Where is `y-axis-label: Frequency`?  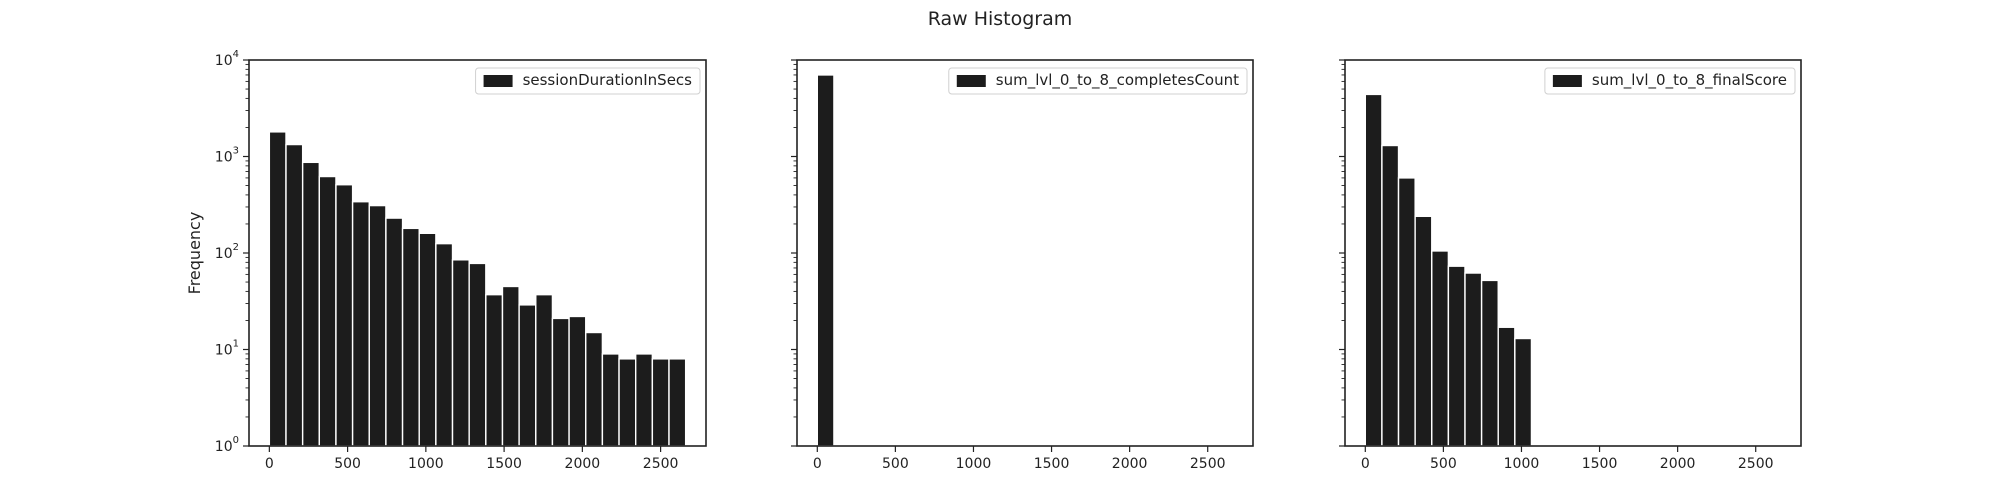 y-axis-label: Frequency is located at coordinates (194, 253).